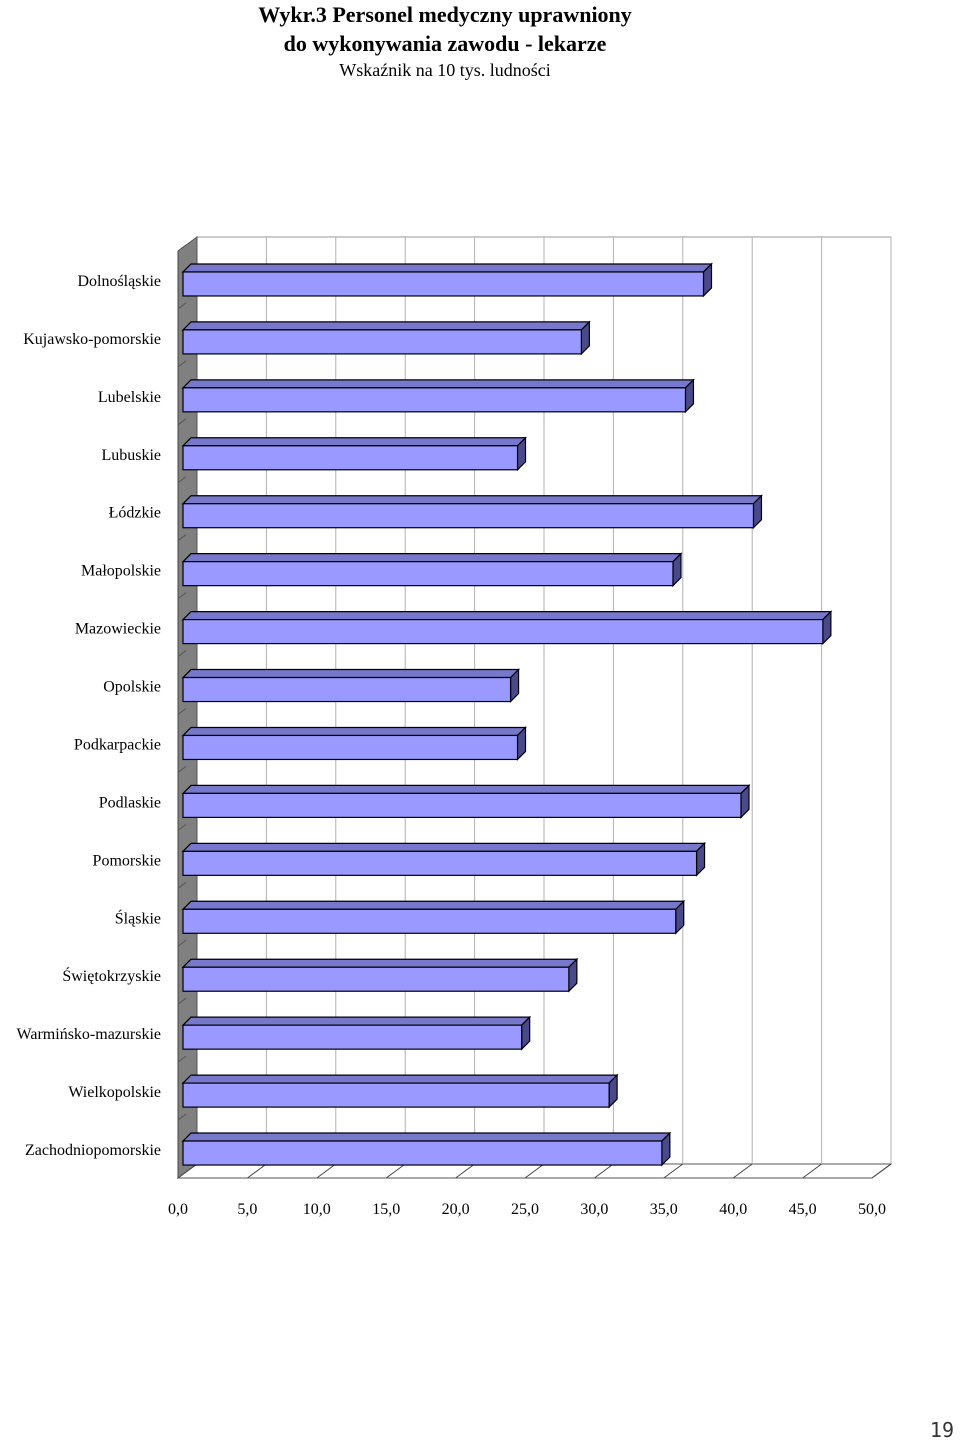  Describe the element at coordinates (594, 1209) in the screenshot. I see `x-tick-label: 30,0` at that location.